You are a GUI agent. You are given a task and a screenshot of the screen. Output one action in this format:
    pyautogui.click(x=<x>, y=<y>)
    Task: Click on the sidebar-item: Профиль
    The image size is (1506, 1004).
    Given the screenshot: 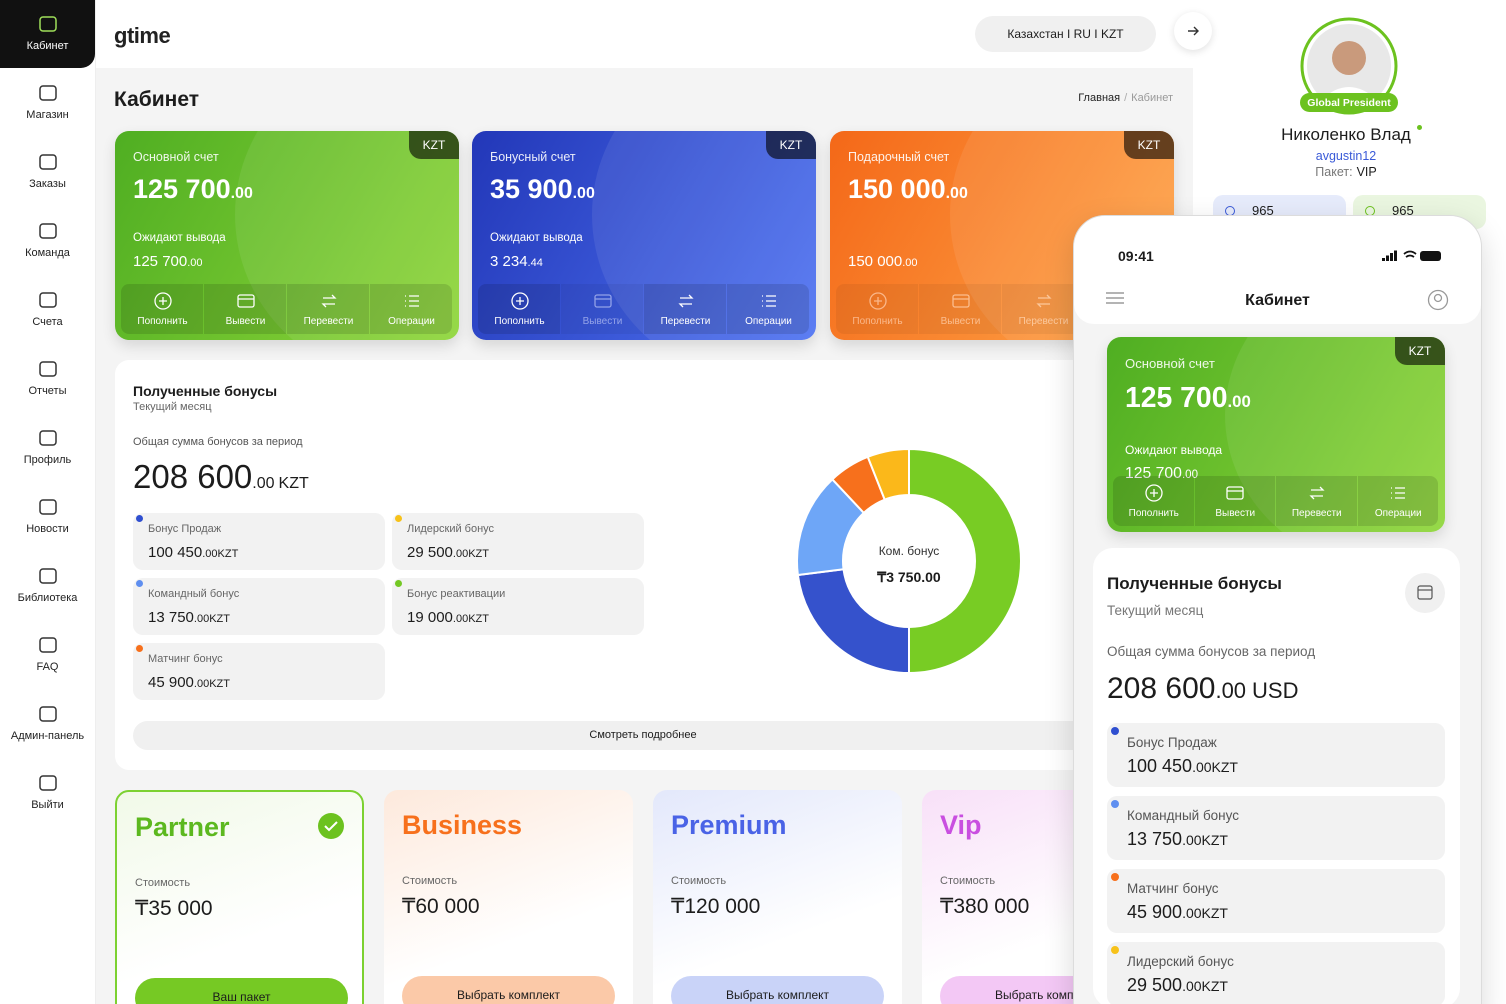 What is the action you would take?
    pyautogui.click(x=47, y=460)
    